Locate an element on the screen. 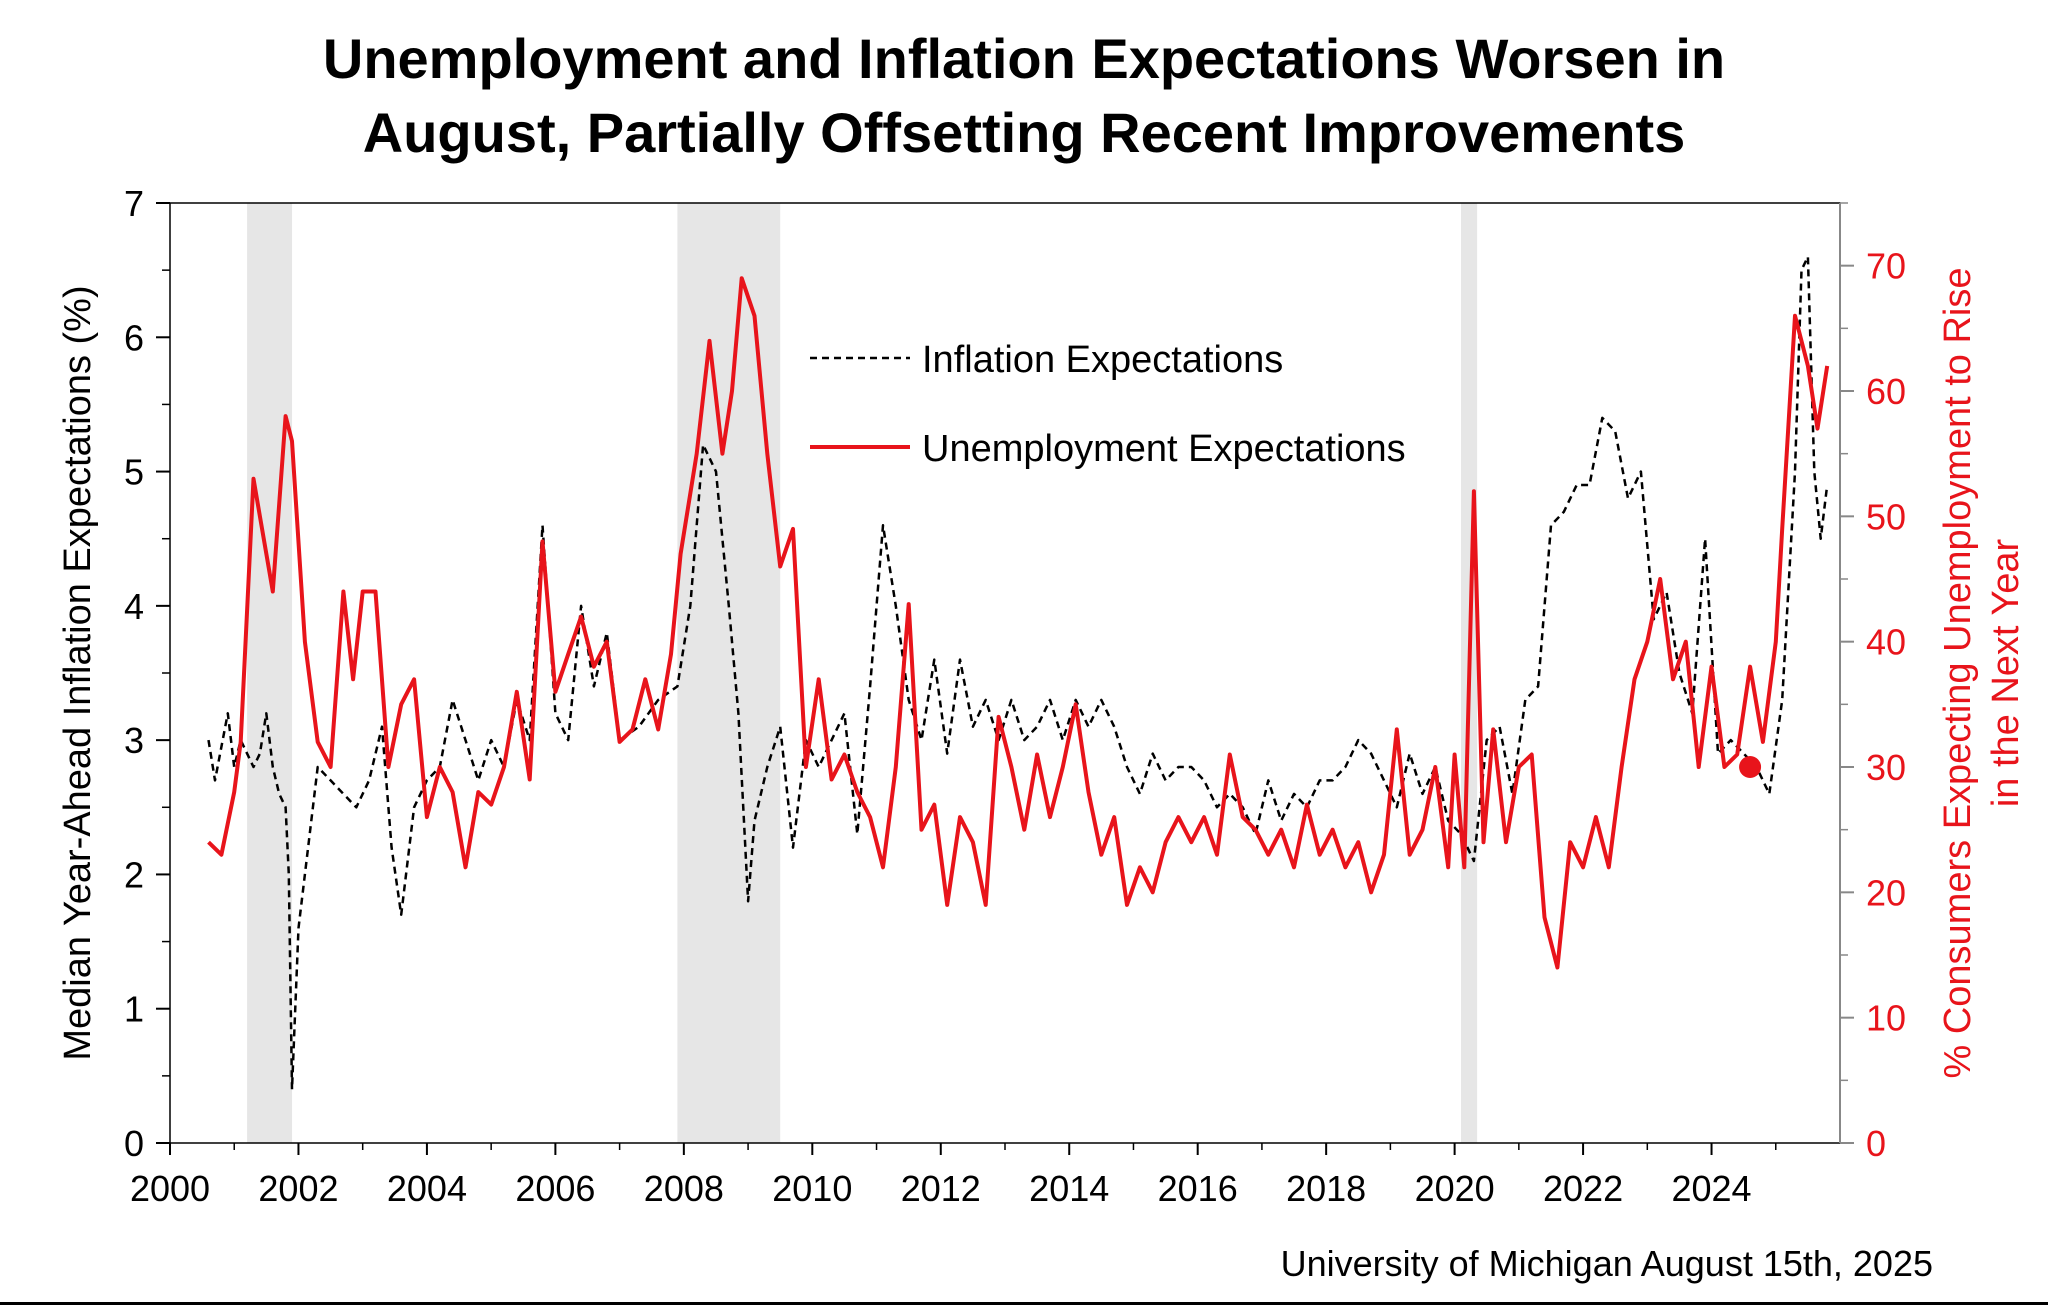  right-tick-label-30: 30 is located at coordinates (1886, 767).